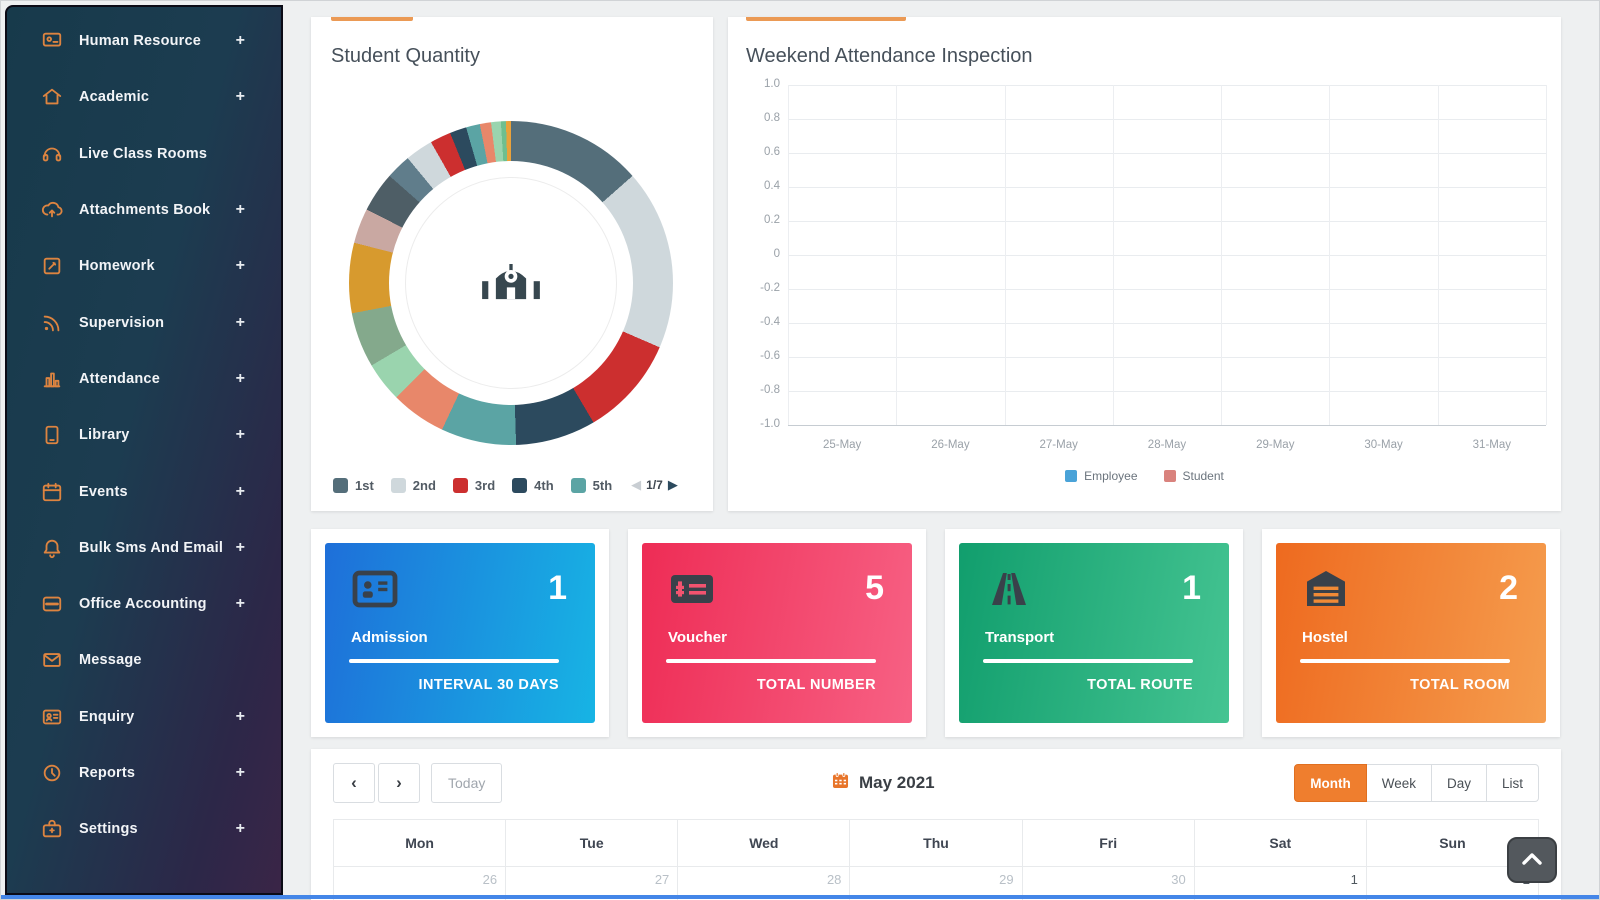 The width and height of the screenshot is (1600, 900). Describe the element at coordinates (1399, 783) in the screenshot. I see `calendar-view-week: Week` at that location.